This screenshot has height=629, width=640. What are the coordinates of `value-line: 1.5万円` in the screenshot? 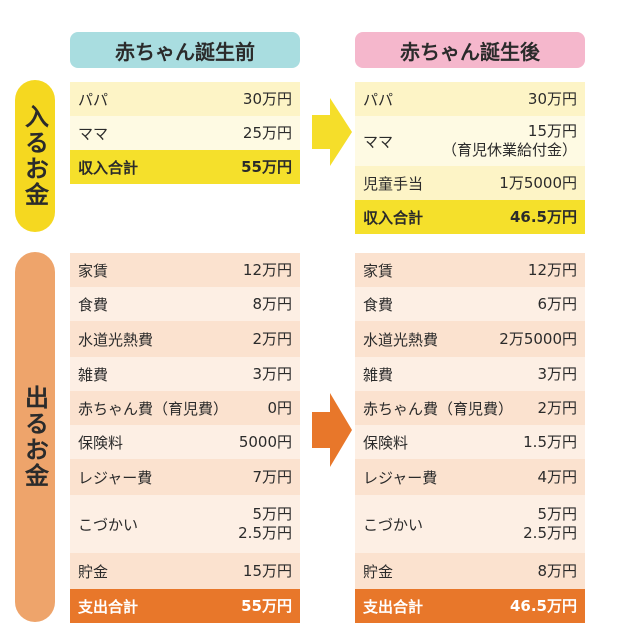 It's located at (550, 441).